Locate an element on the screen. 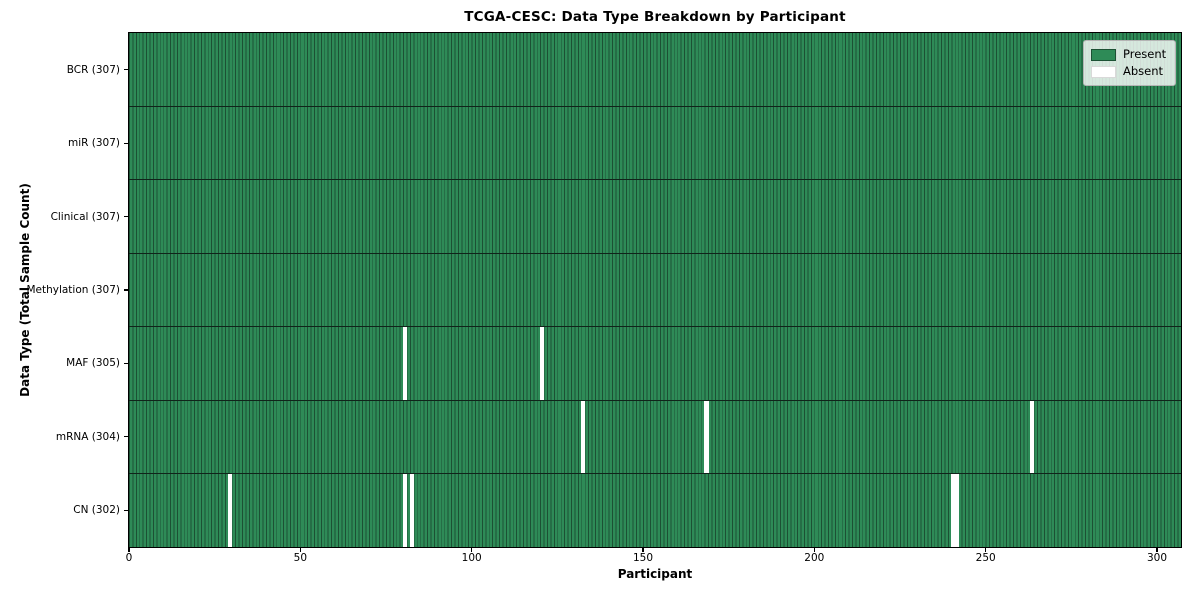 This screenshot has width=1200, height=600. ytick-label-MAF: MAF (305) is located at coordinates (93, 363).